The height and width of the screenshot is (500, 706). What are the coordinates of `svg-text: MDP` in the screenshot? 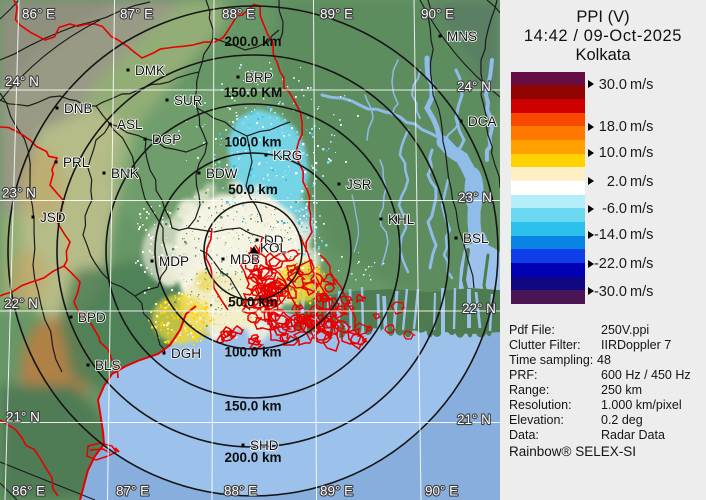 It's located at (174, 261).